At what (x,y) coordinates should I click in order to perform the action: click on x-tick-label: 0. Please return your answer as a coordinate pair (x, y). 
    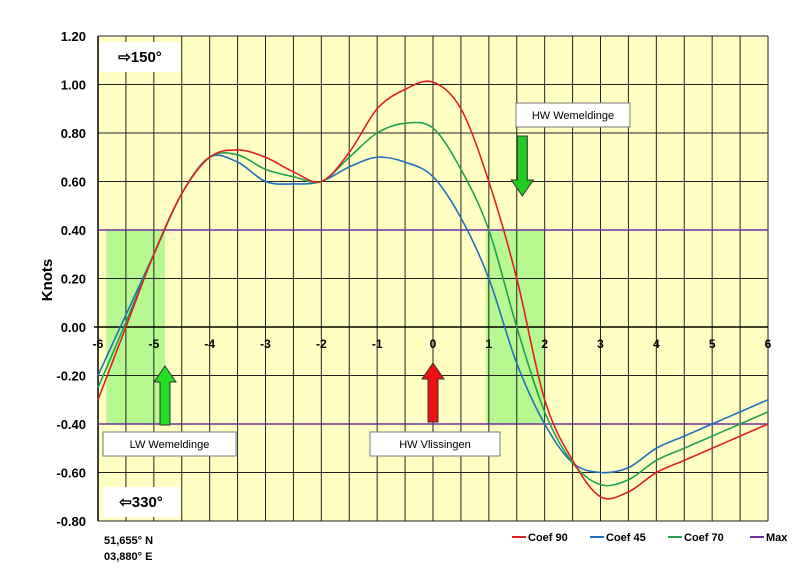
    Looking at the image, I should click on (433, 344).